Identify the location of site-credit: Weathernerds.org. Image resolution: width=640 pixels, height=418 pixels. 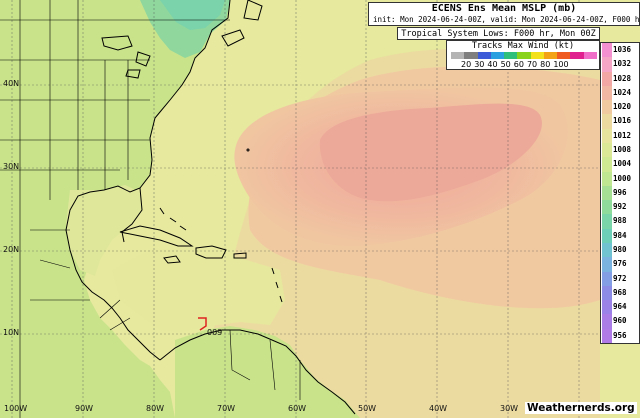
(581, 408).